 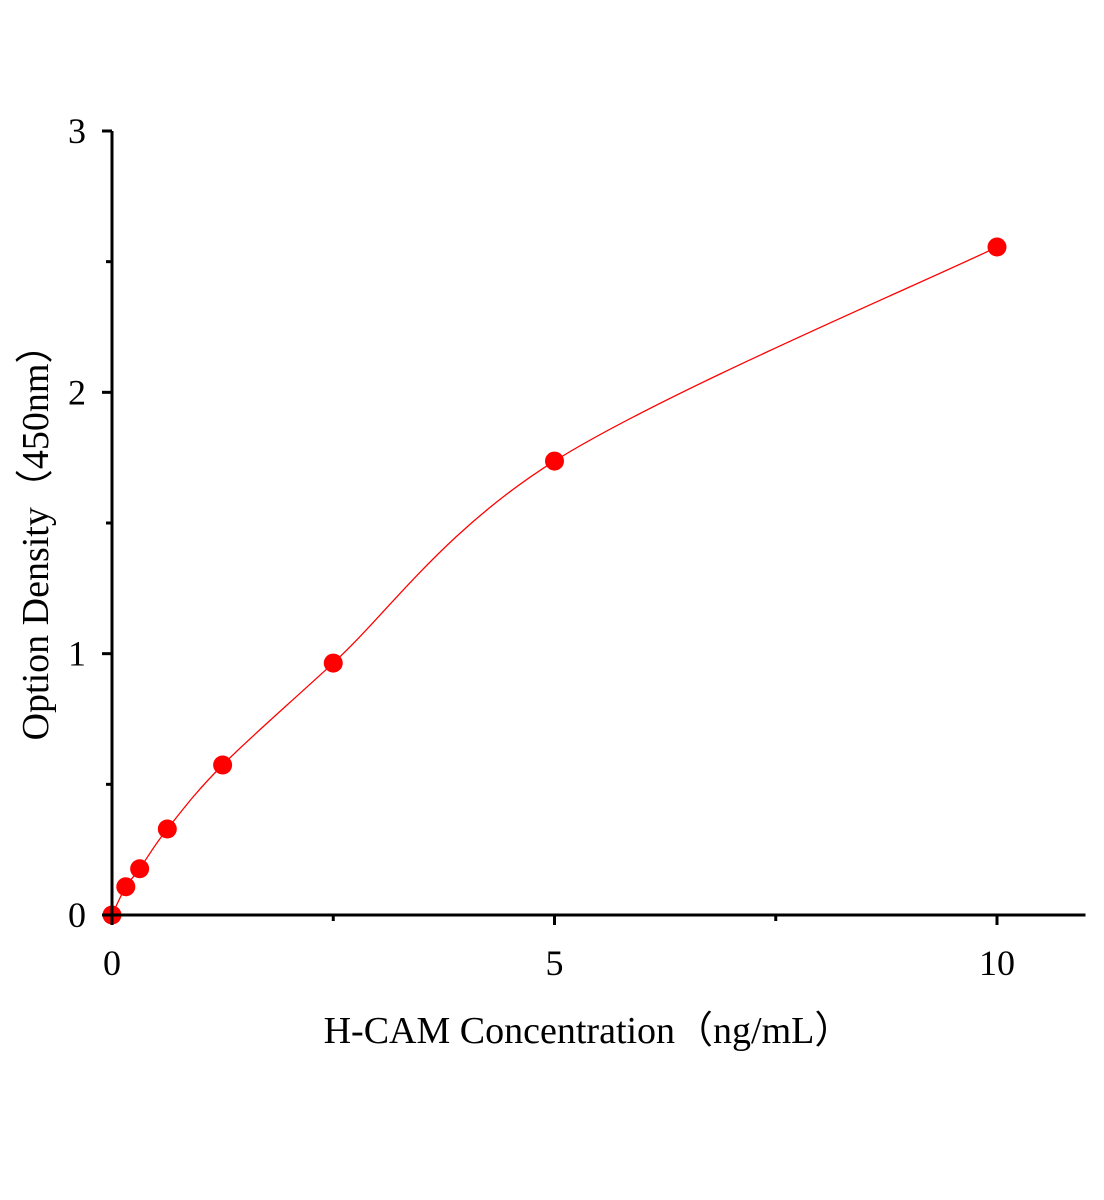 I want to click on x-tick-label: 10, so click(x=997, y=963).